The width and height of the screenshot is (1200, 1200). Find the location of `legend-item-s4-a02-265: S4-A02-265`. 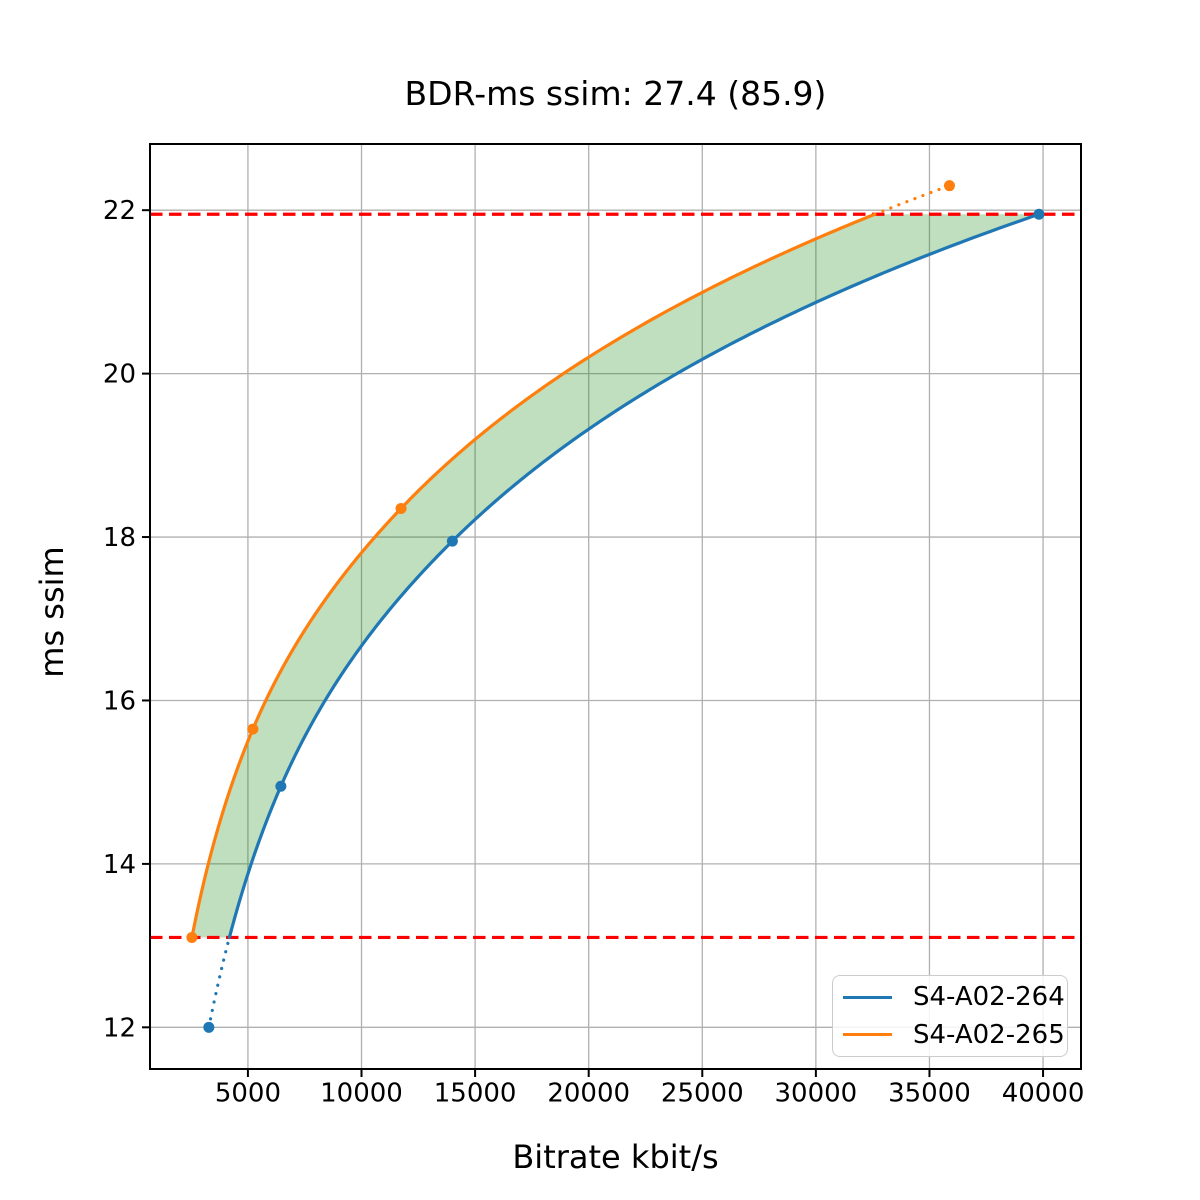

legend-item-s4-a02-265: S4-A02-265 is located at coordinates (950, 1035).